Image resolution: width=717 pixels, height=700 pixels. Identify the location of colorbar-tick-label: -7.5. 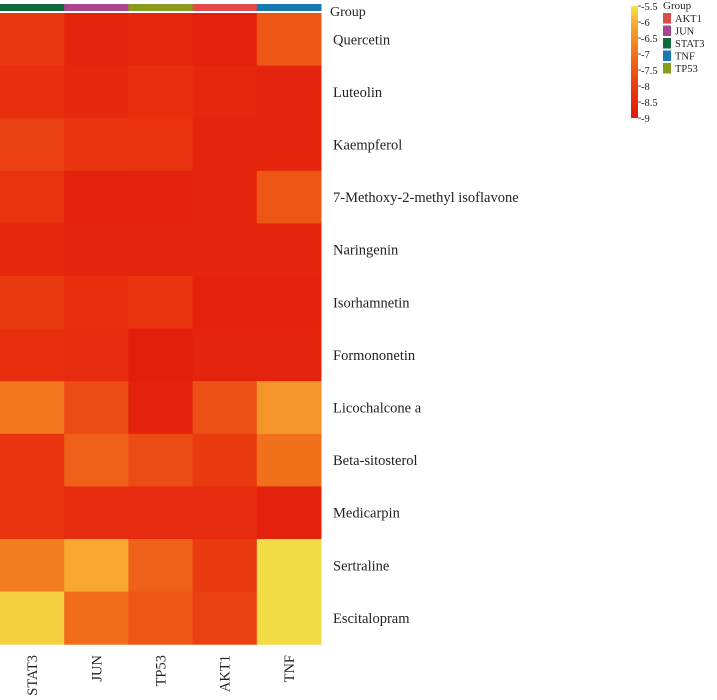
(649, 71).